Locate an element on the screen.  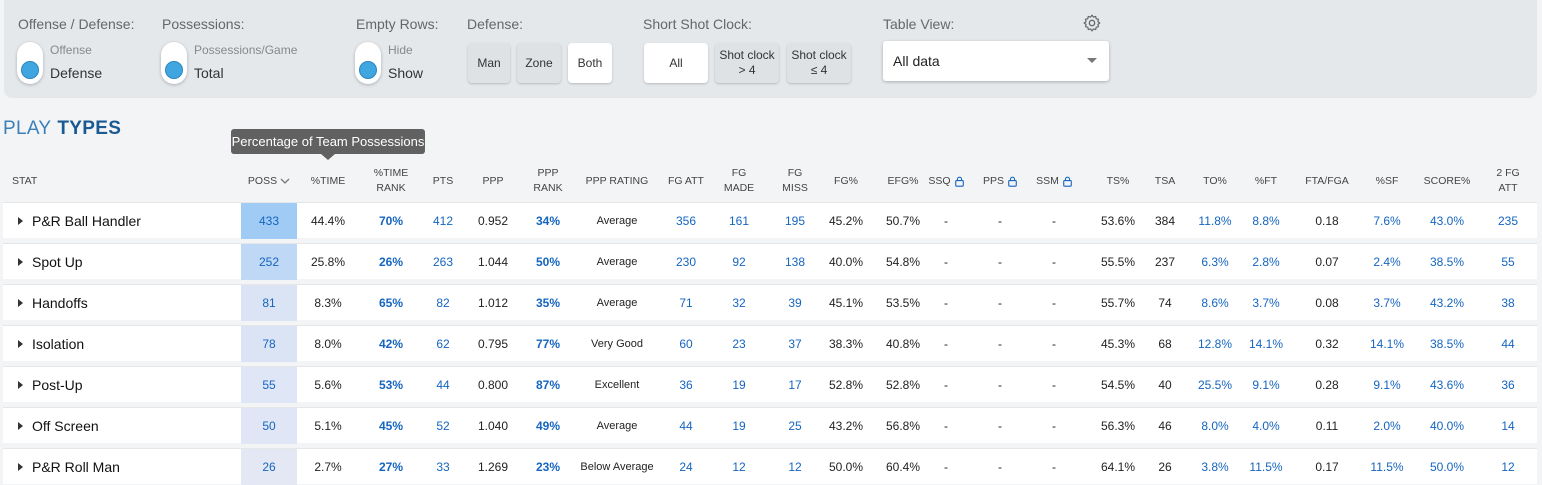
table-cell: 8.6% is located at coordinates (1215, 303).